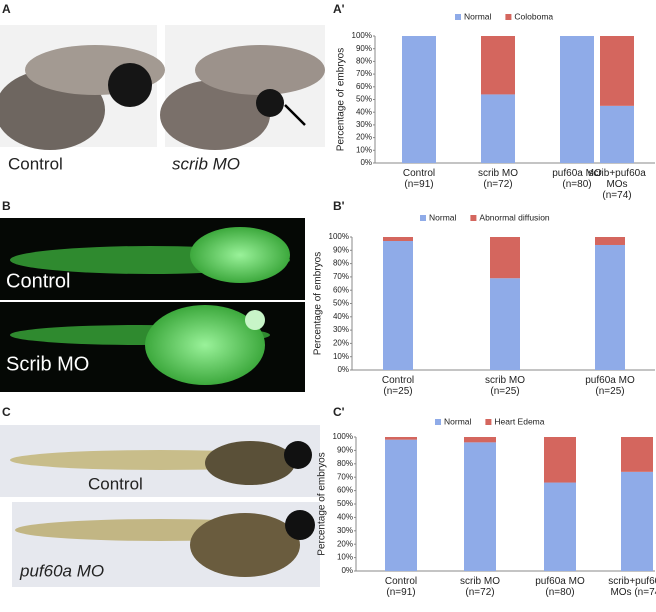 The width and height of the screenshot is (656, 612). I want to click on panel-label: B', so click(339, 206).